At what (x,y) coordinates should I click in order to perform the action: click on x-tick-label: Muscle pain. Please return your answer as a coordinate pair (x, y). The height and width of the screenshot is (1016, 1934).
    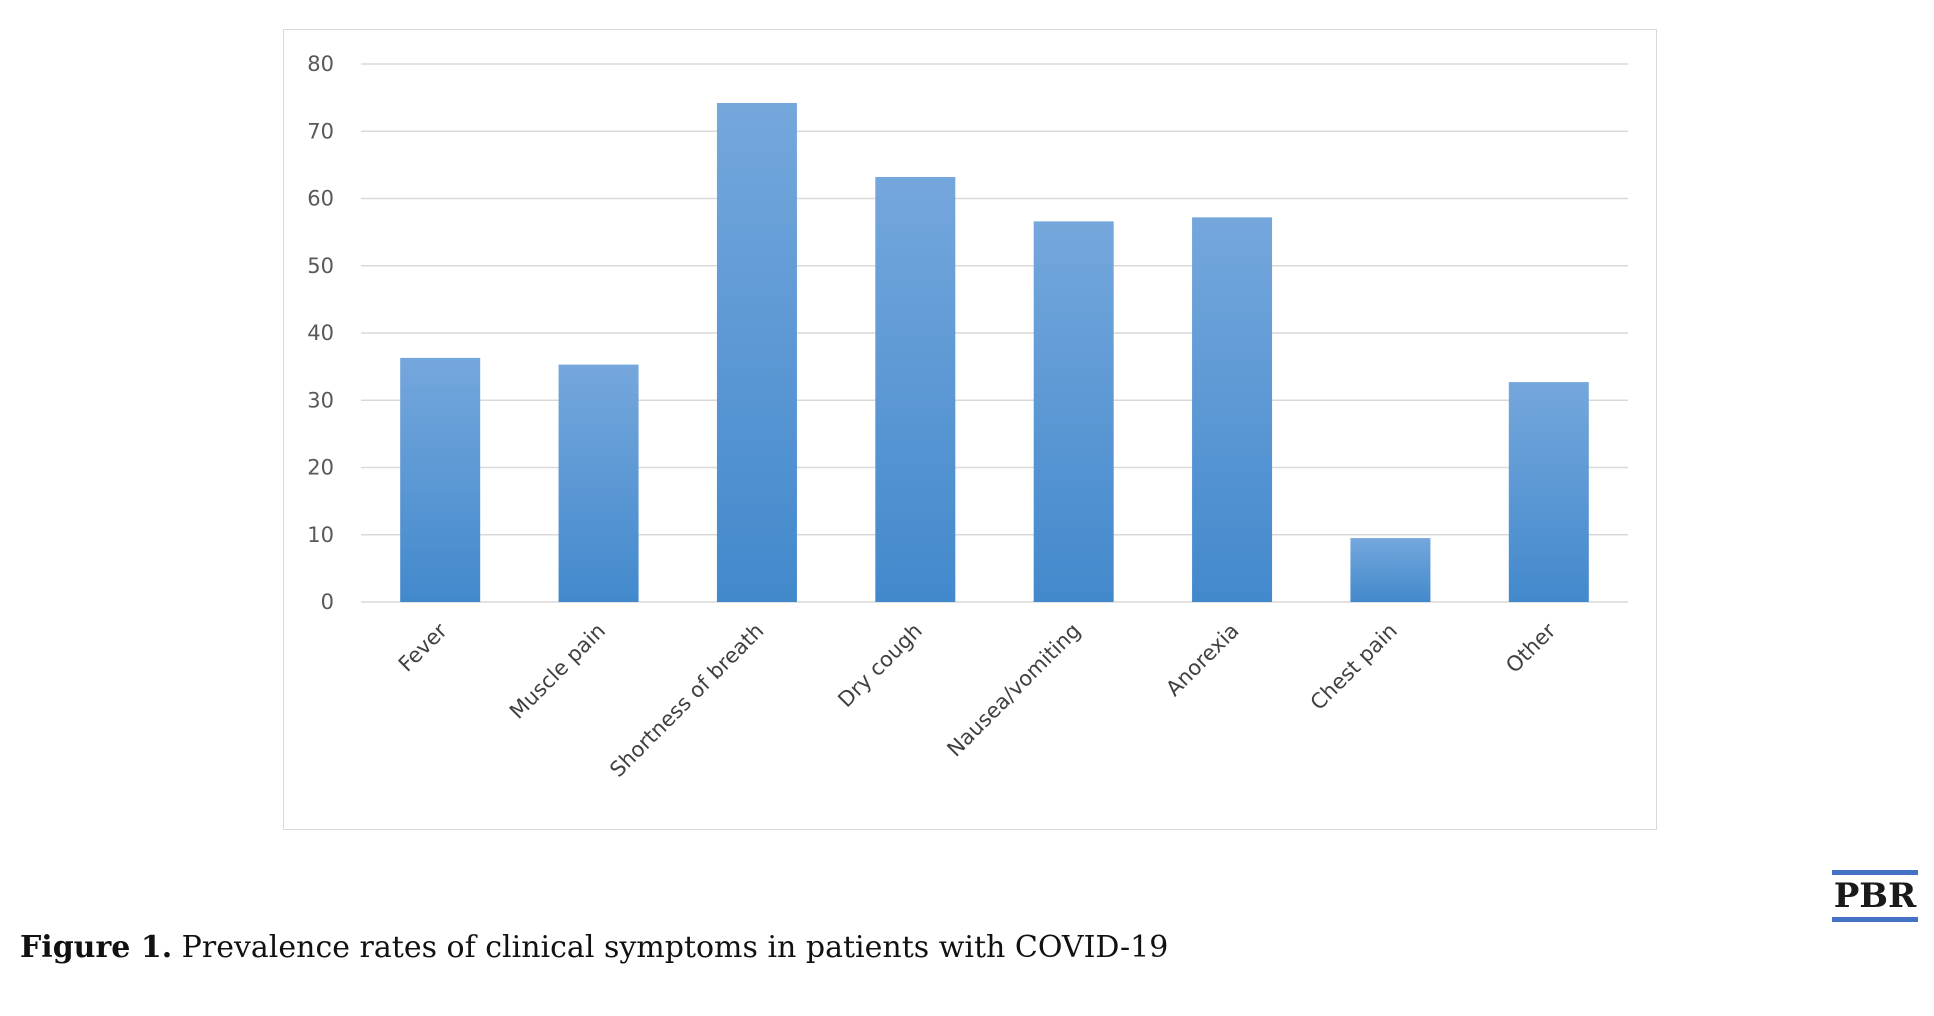
    Looking at the image, I should click on (557, 671).